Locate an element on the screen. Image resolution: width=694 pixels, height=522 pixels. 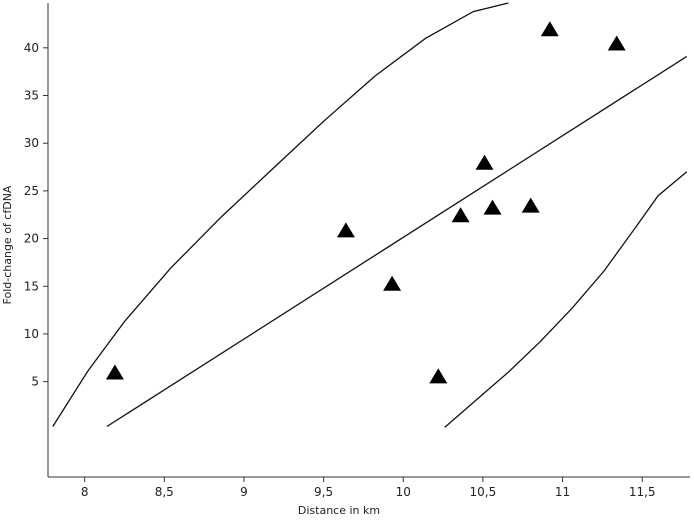
y-tick-label: 40 is located at coordinates (31, 48).